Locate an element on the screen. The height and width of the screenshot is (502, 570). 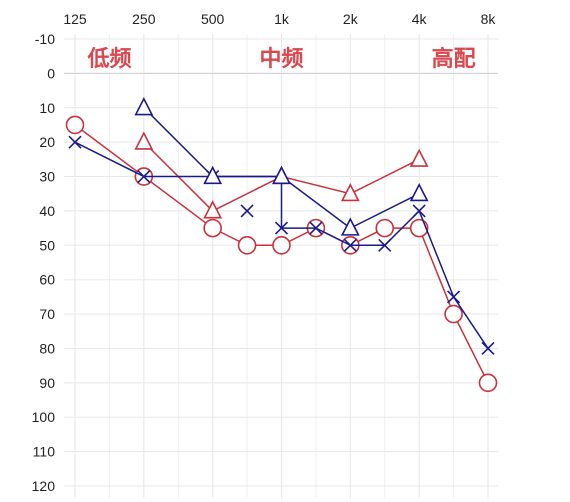
x-tick-label: 2k is located at coordinates (351, 19).